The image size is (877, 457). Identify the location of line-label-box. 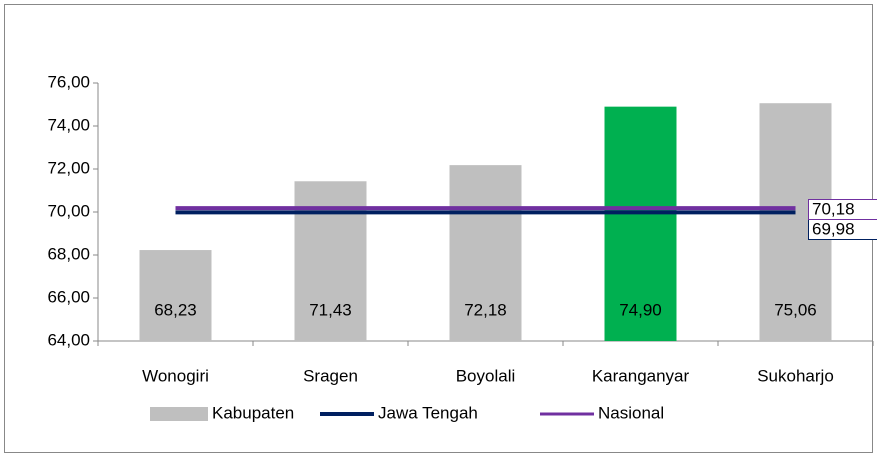
(842, 209).